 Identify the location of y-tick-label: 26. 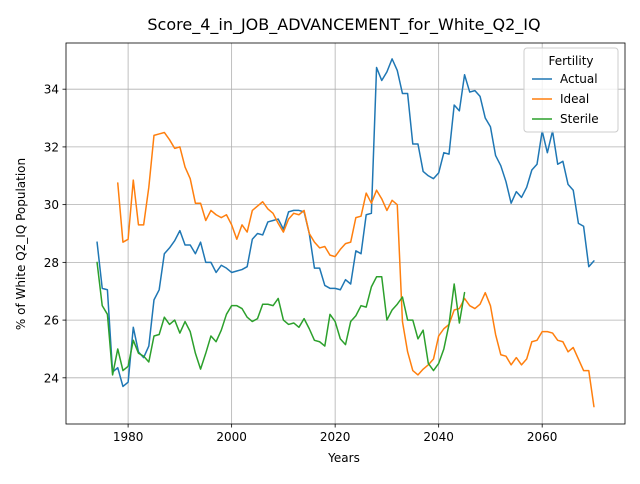
(51, 321).